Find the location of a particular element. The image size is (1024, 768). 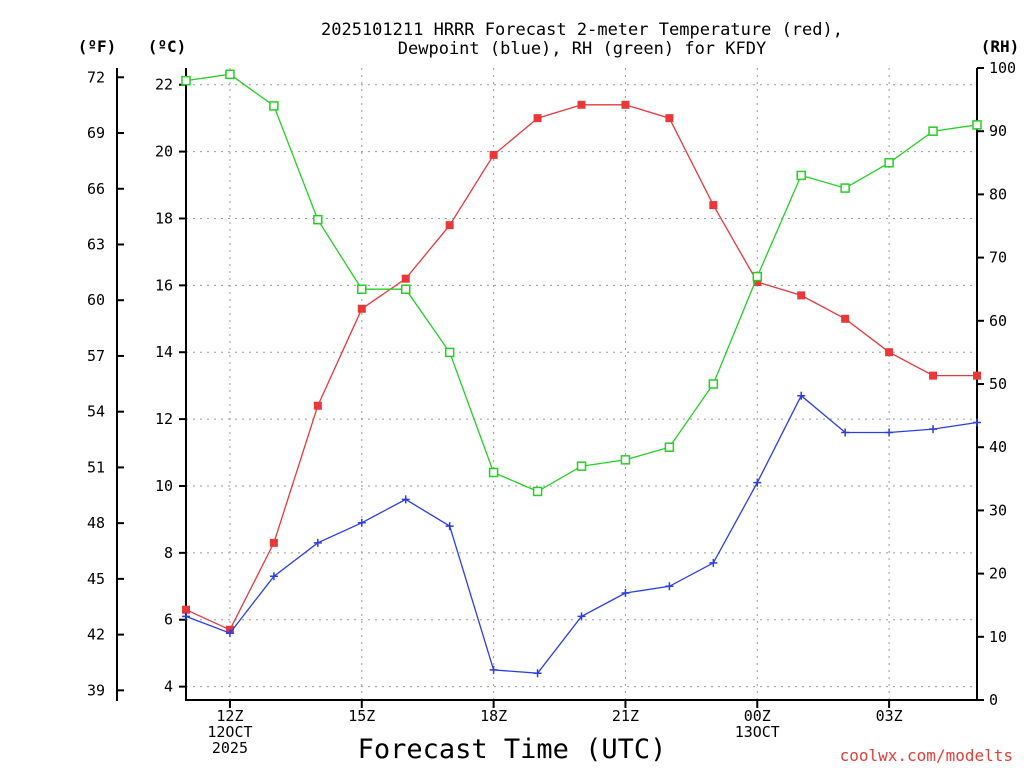

unit-f-label: (ºF) is located at coordinates (97, 46).